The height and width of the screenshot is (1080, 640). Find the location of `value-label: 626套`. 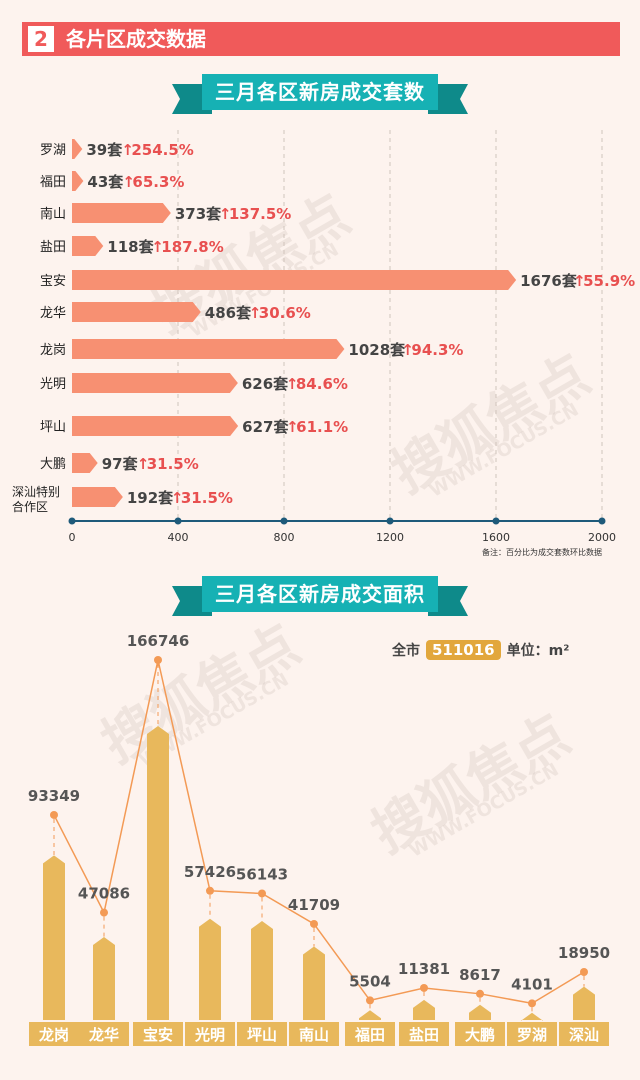

value-label: 626套 is located at coordinates (265, 384).